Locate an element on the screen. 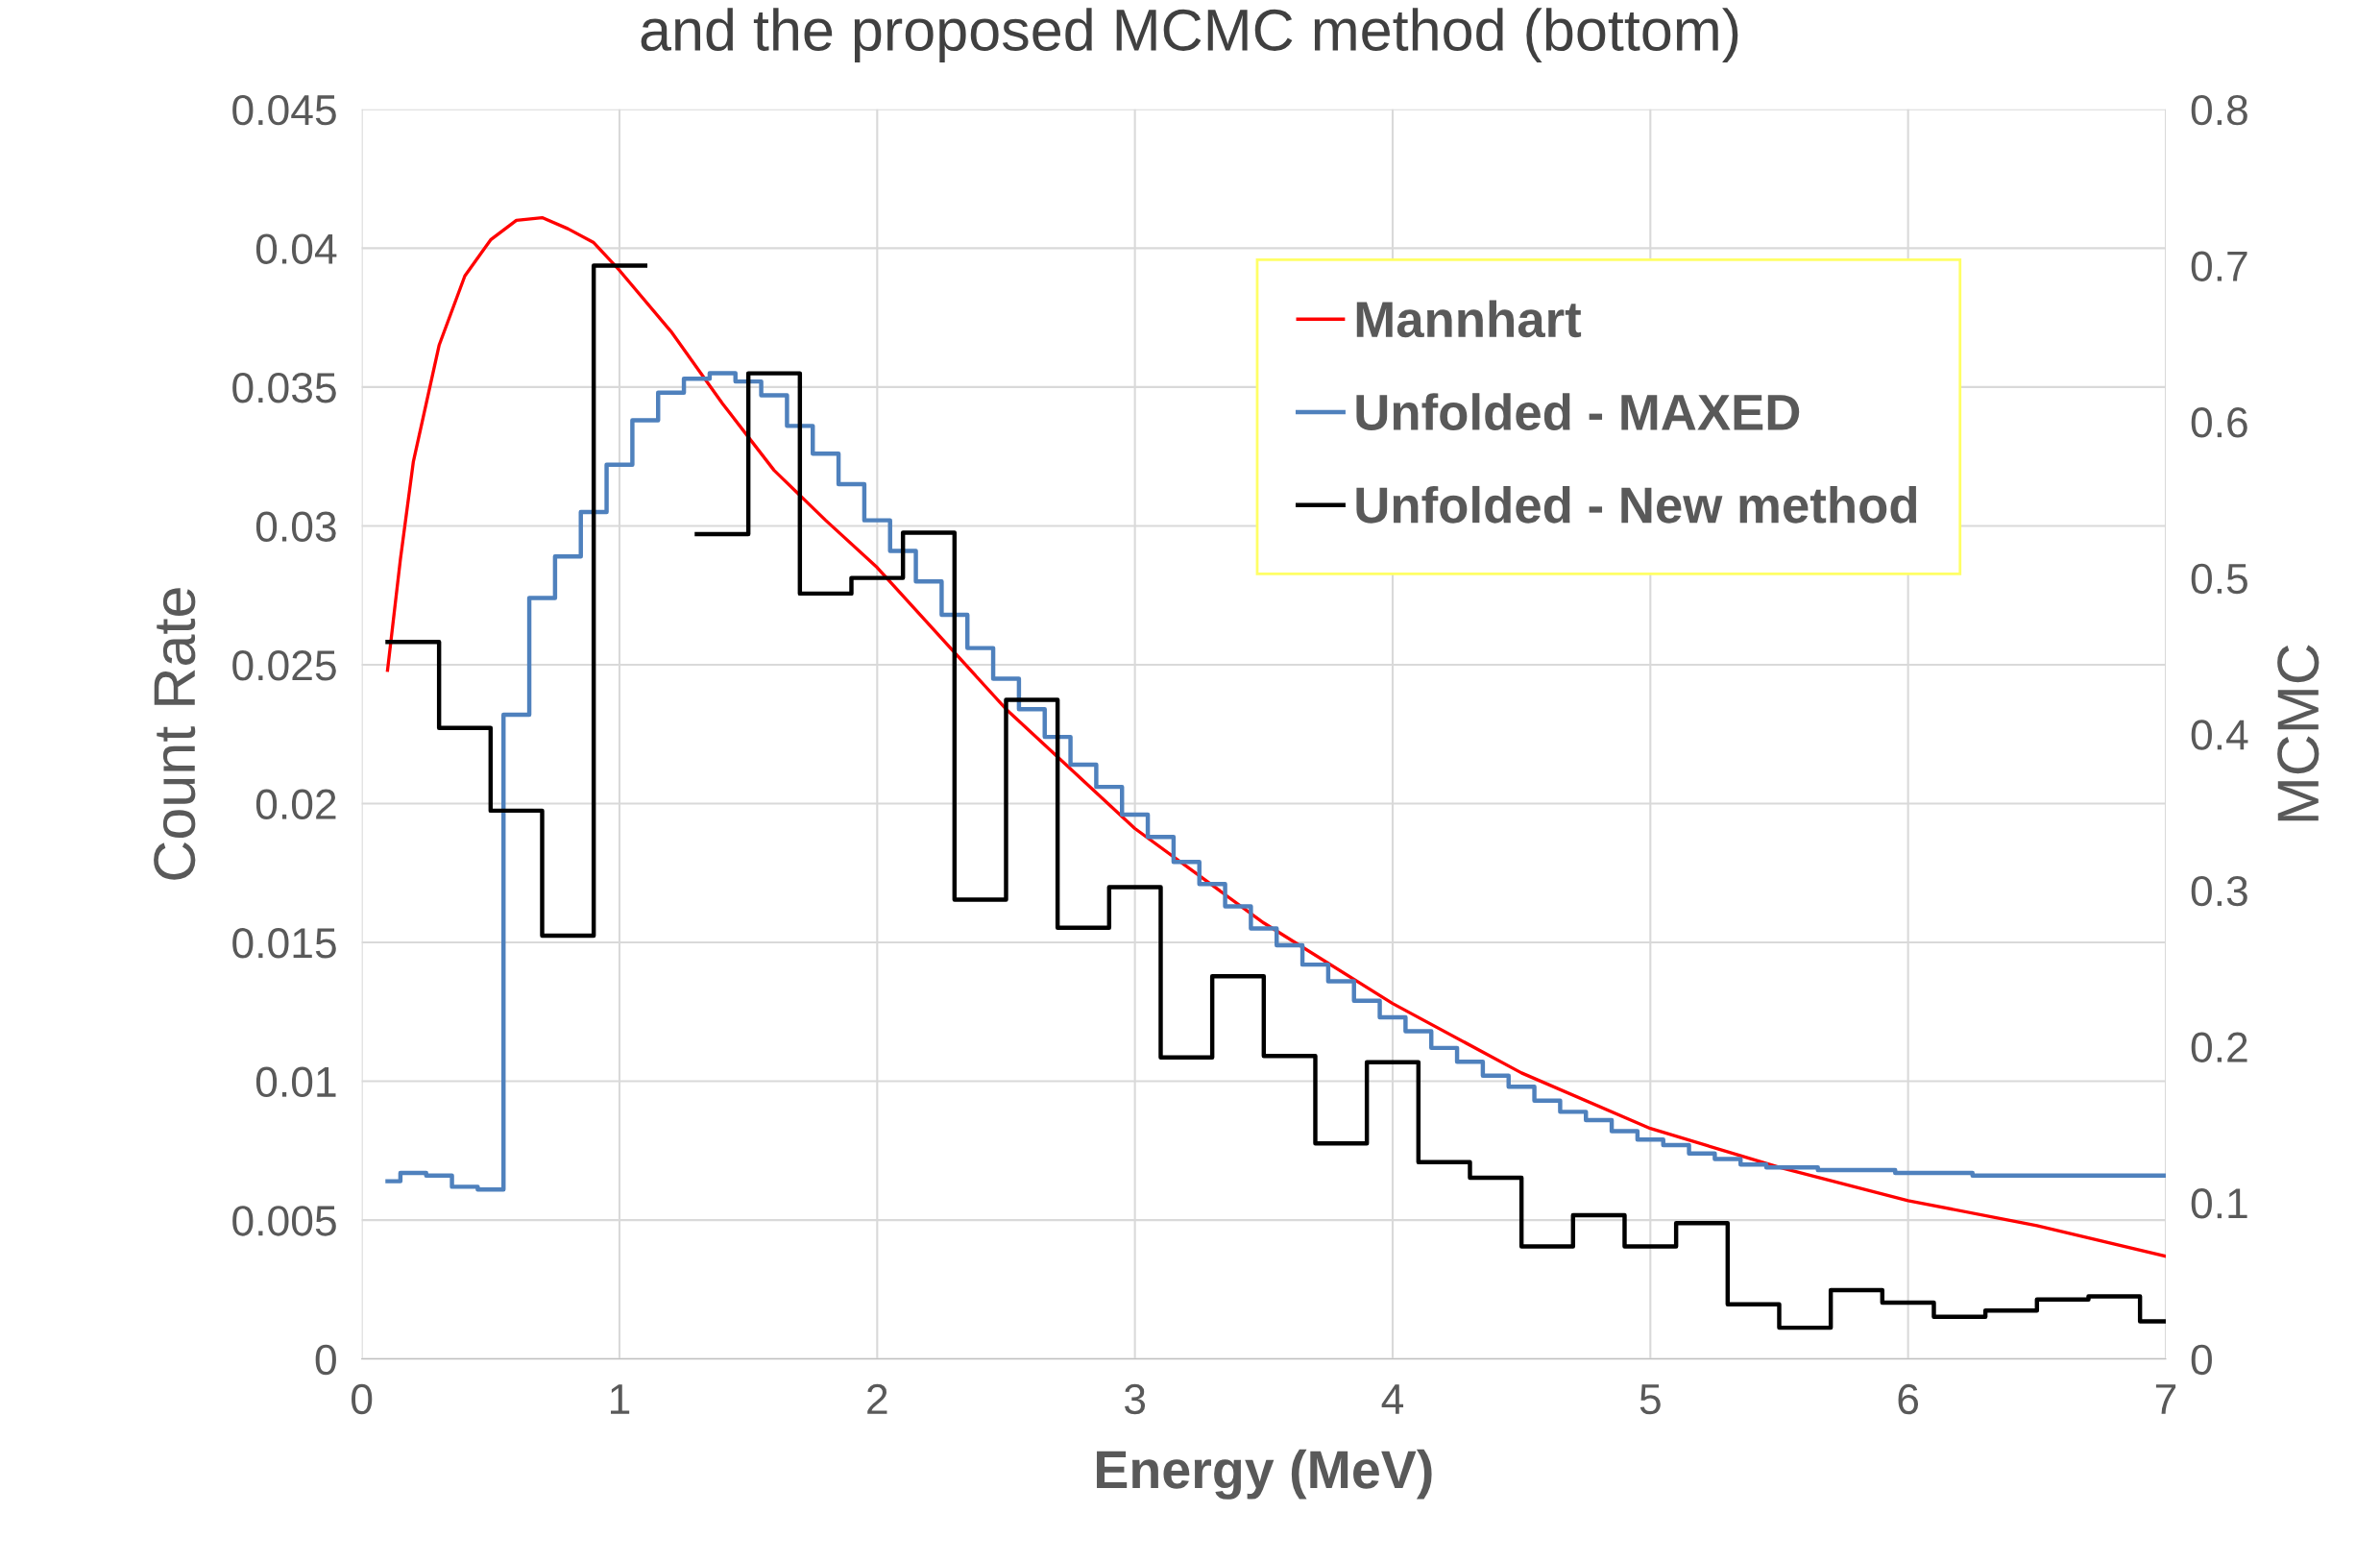 The height and width of the screenshot is (1562, 2380). y-axis-title: Count Rate is located at coordinates (175, 734).